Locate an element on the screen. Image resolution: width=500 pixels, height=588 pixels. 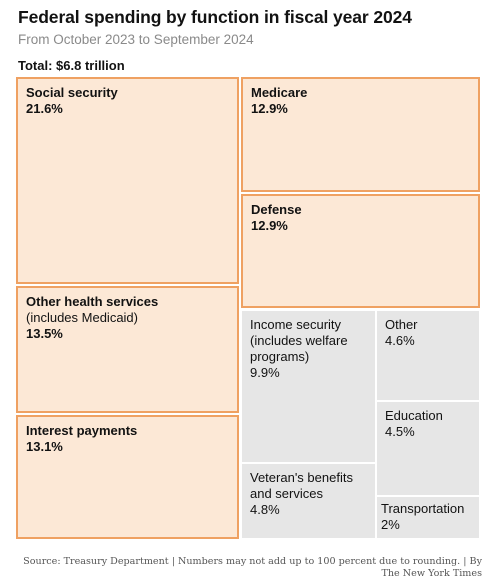
treemap-cell-education: Education 4.5% is located at coordinates (428, 448).